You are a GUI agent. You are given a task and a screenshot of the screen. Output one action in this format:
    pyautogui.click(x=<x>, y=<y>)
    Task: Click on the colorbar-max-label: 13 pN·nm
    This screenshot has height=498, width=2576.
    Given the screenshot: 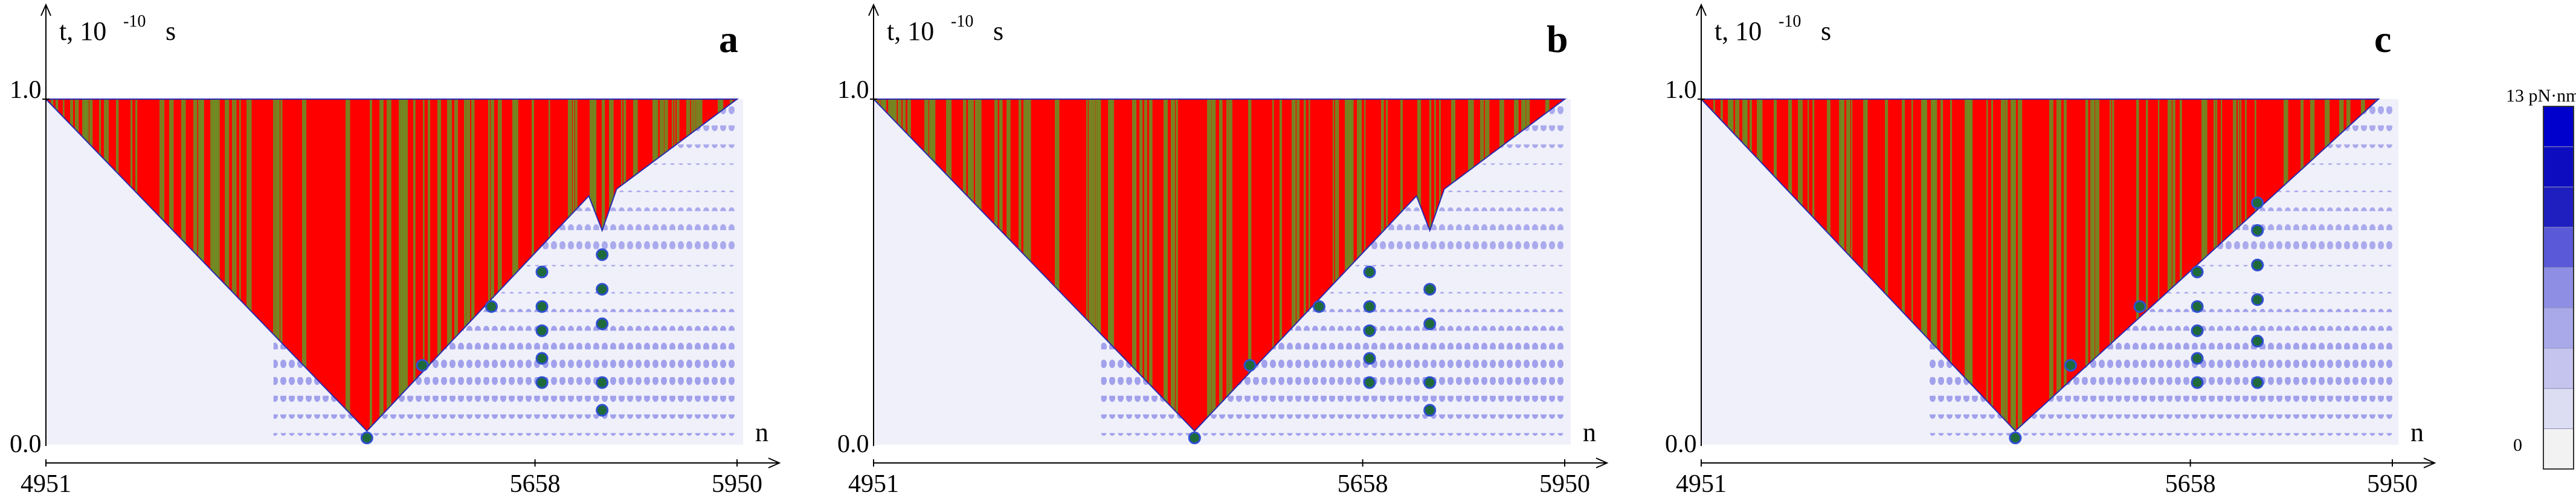 What is the action you would take?
    pyautogui.click(x=2541, y=96)
    